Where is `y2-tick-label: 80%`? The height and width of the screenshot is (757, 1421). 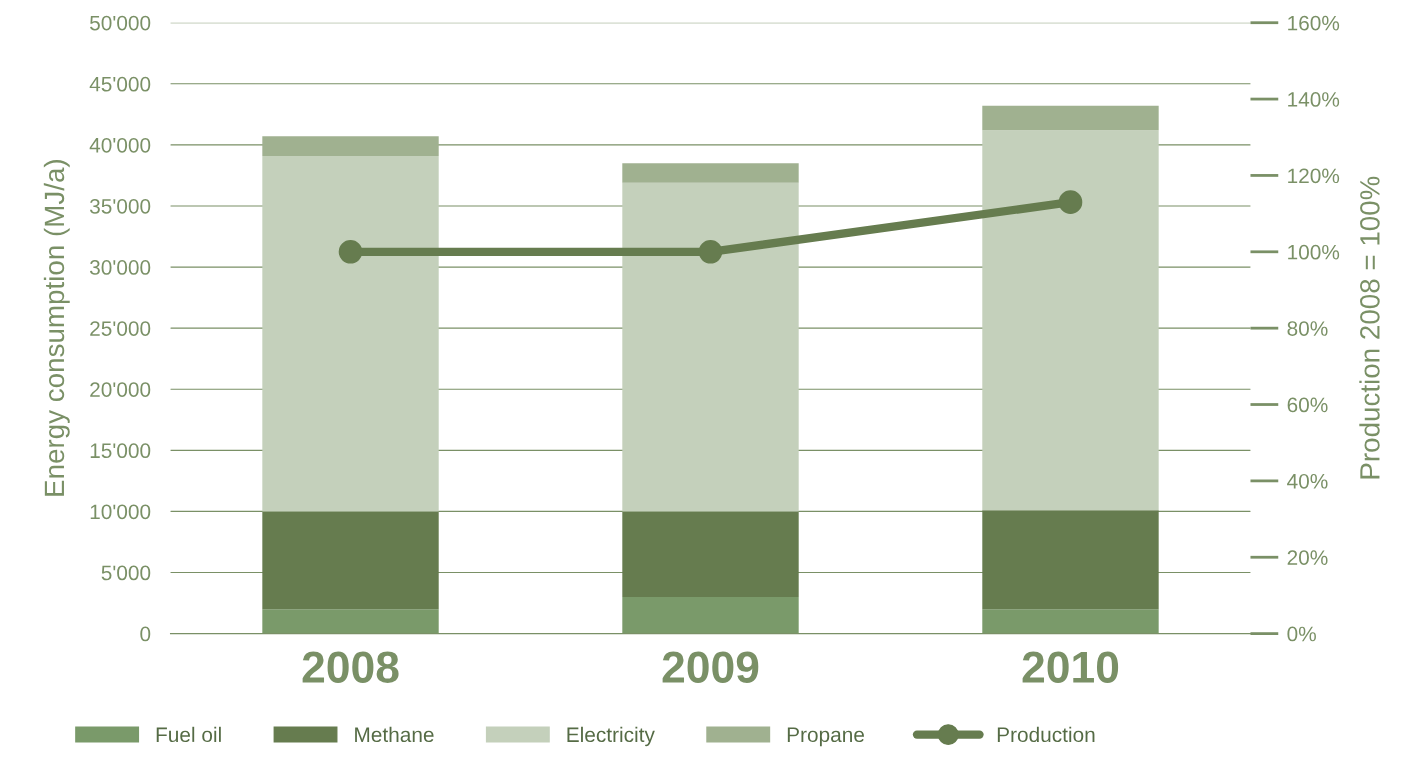 y2-tick-label: 80% is located at coordinates (1307, 328).